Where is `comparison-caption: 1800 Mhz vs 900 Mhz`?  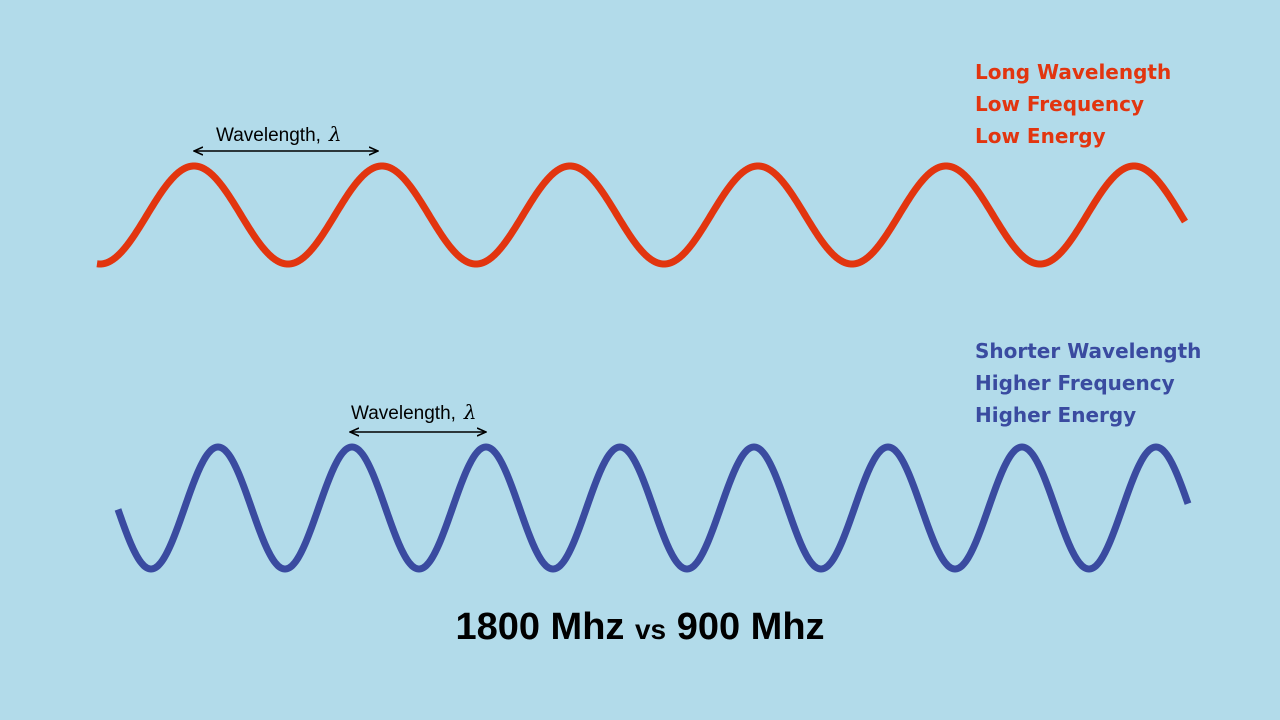 comparison-caption: 1800 Mhz vs 900 Mhz is located at coordinates (640, 627).